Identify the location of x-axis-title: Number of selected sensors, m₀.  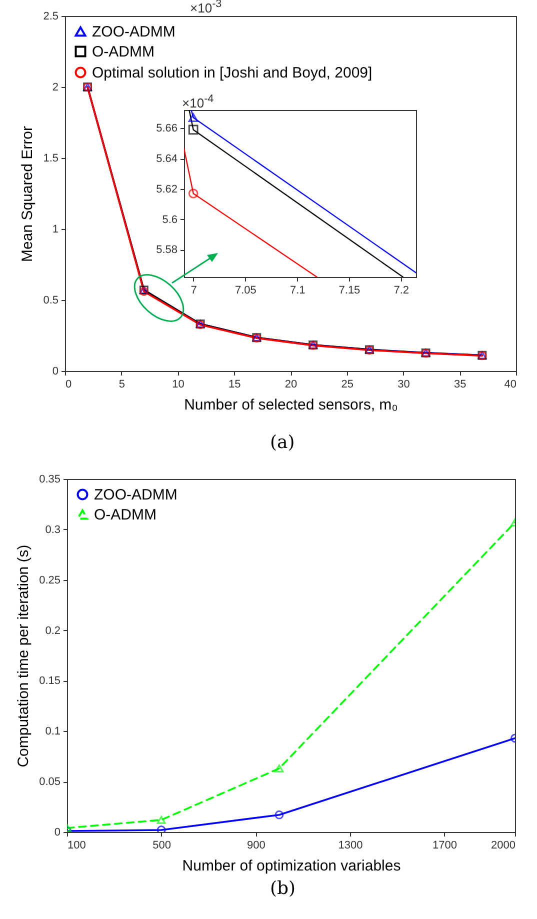
(291, 405).